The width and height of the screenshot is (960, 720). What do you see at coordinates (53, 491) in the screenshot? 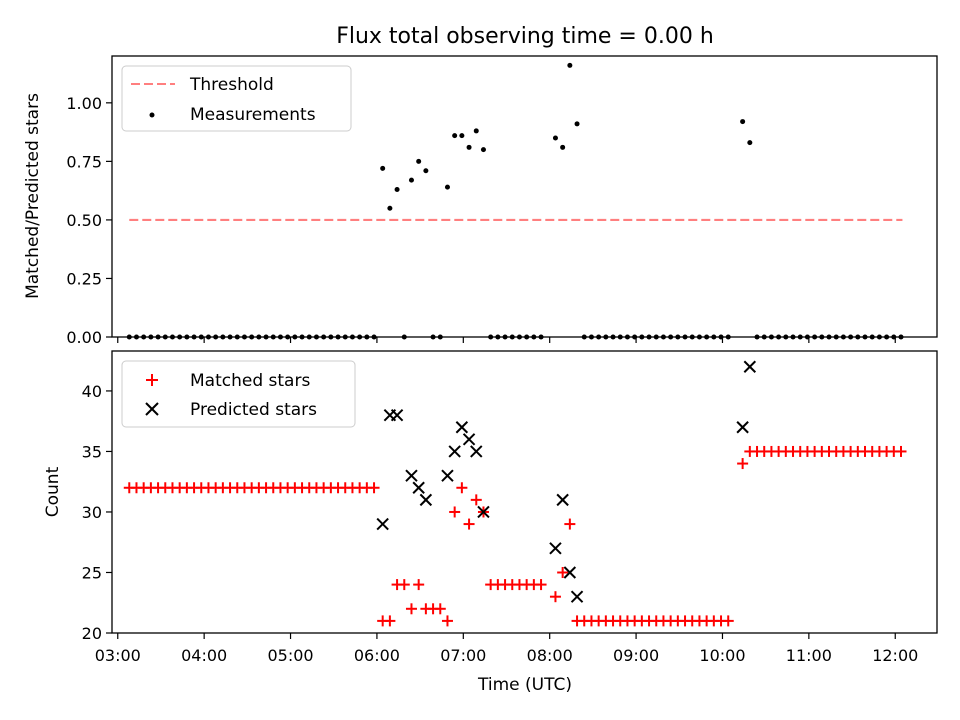
I see `bottom-y-axis-label: Count` at bounding box center [53, 491].